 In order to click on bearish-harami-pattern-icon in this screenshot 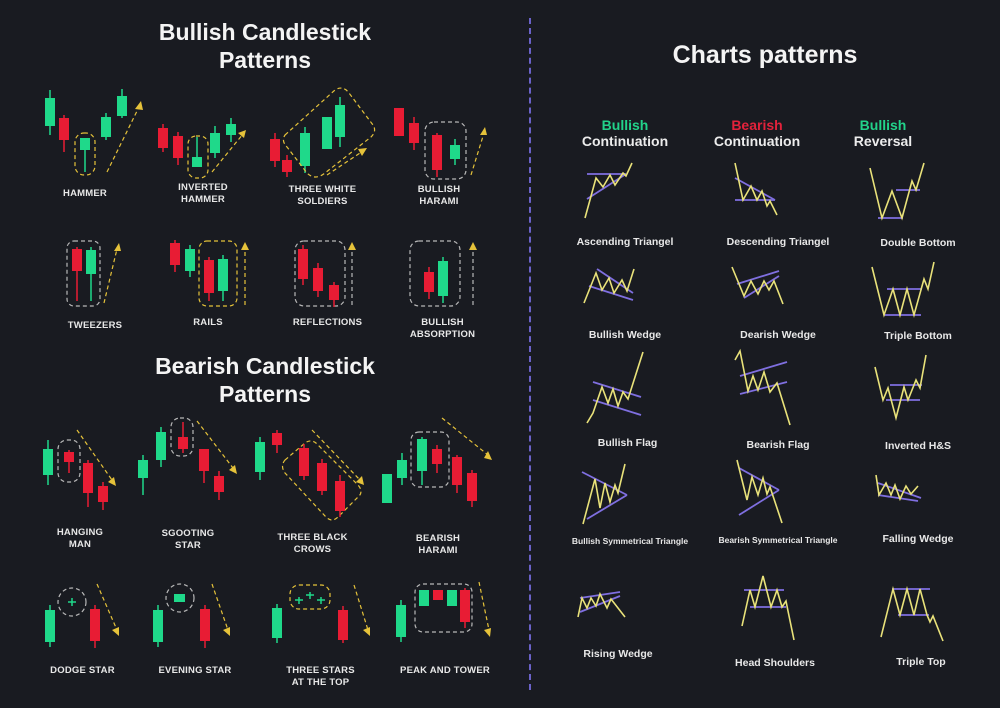, I will do `click(437, 462)`.